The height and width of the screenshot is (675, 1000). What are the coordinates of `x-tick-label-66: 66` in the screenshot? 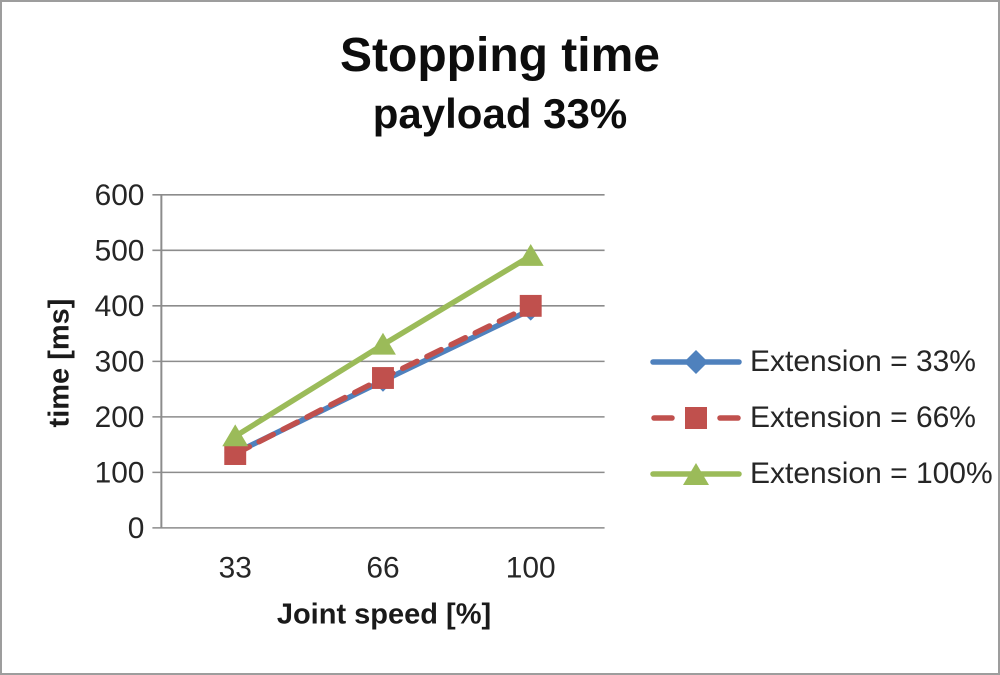 It's located at (382, 568).